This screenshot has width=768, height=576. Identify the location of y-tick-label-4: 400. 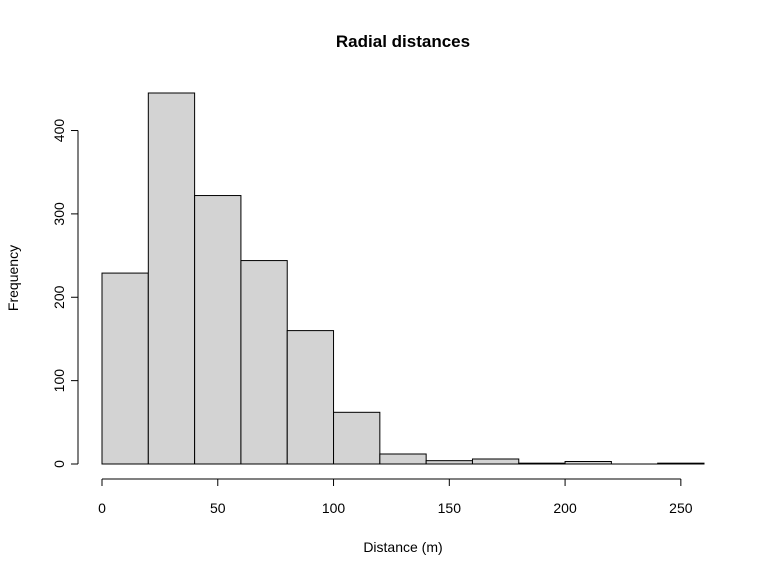
(59, 131).